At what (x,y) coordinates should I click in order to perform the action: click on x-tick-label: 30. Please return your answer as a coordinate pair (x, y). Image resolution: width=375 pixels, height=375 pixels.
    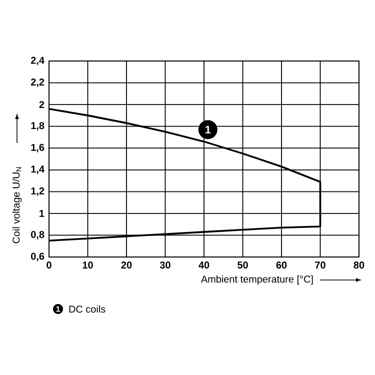
    Looking at the image, I should click on (165, 265).